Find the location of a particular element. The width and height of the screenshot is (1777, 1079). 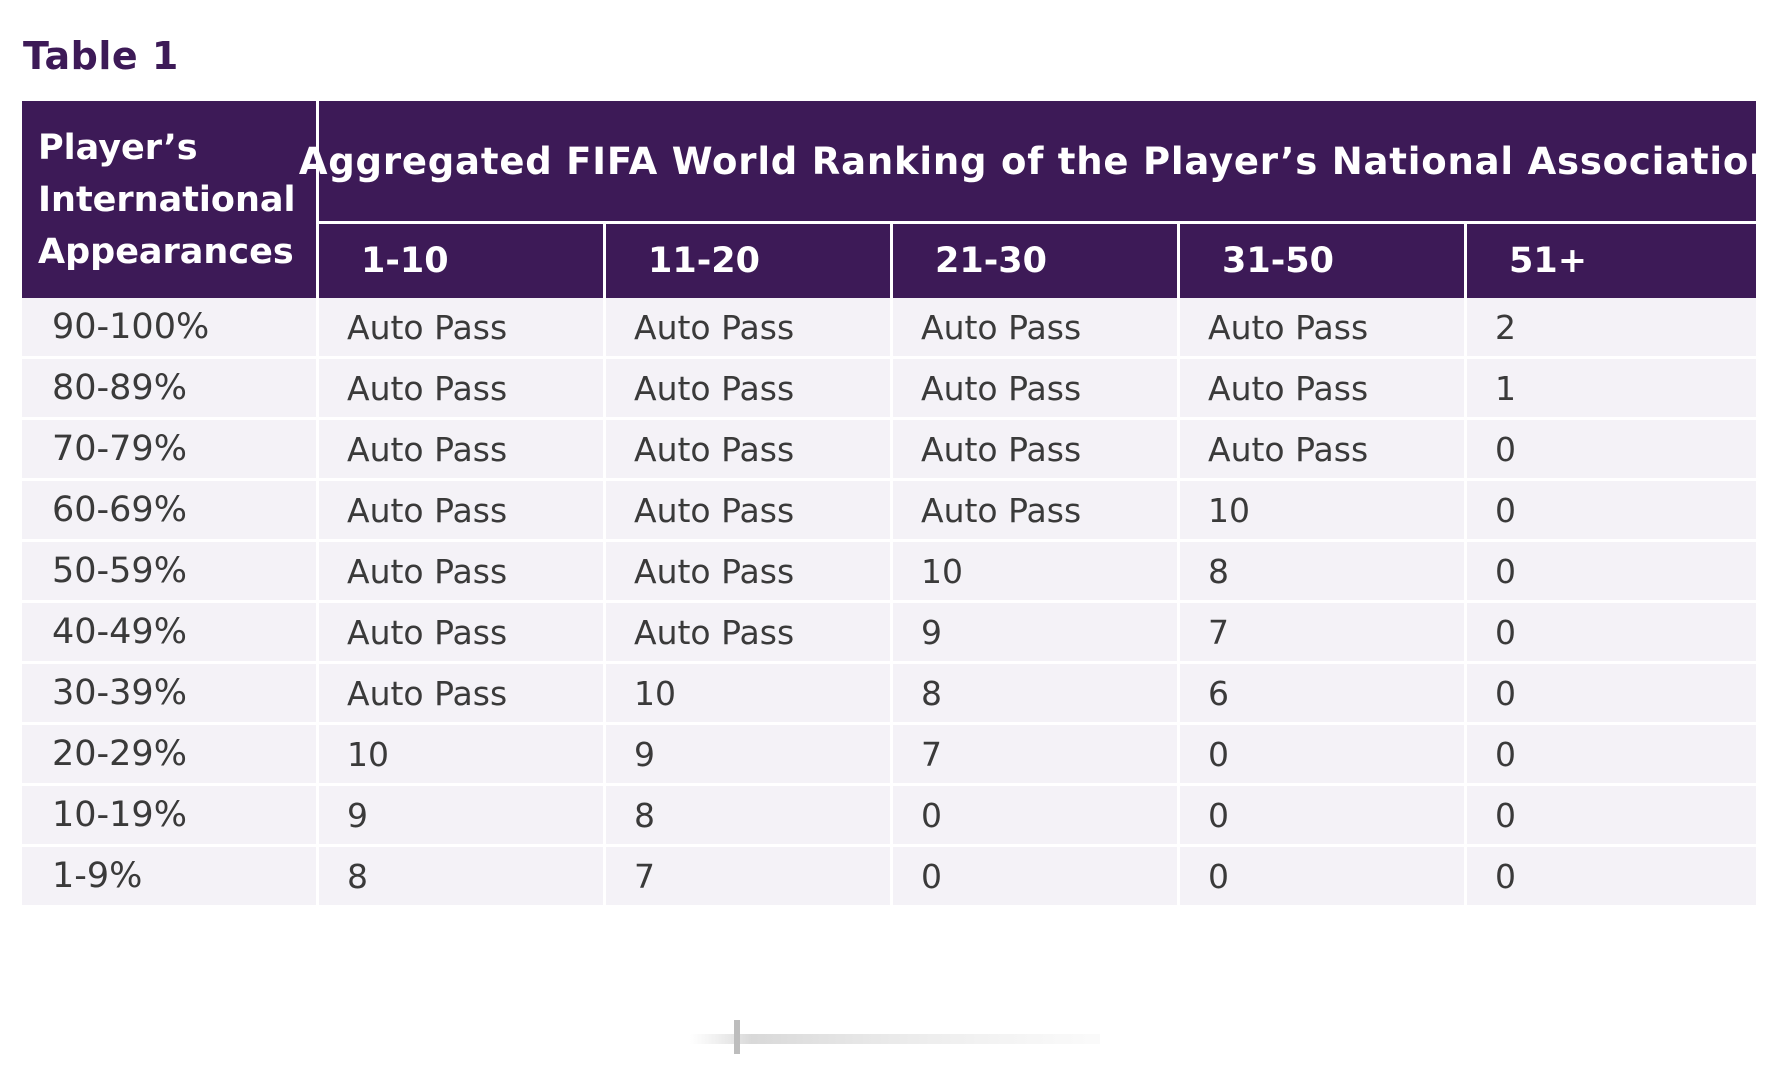

column-header: 21-30 is located at coordinates (1036, 261).